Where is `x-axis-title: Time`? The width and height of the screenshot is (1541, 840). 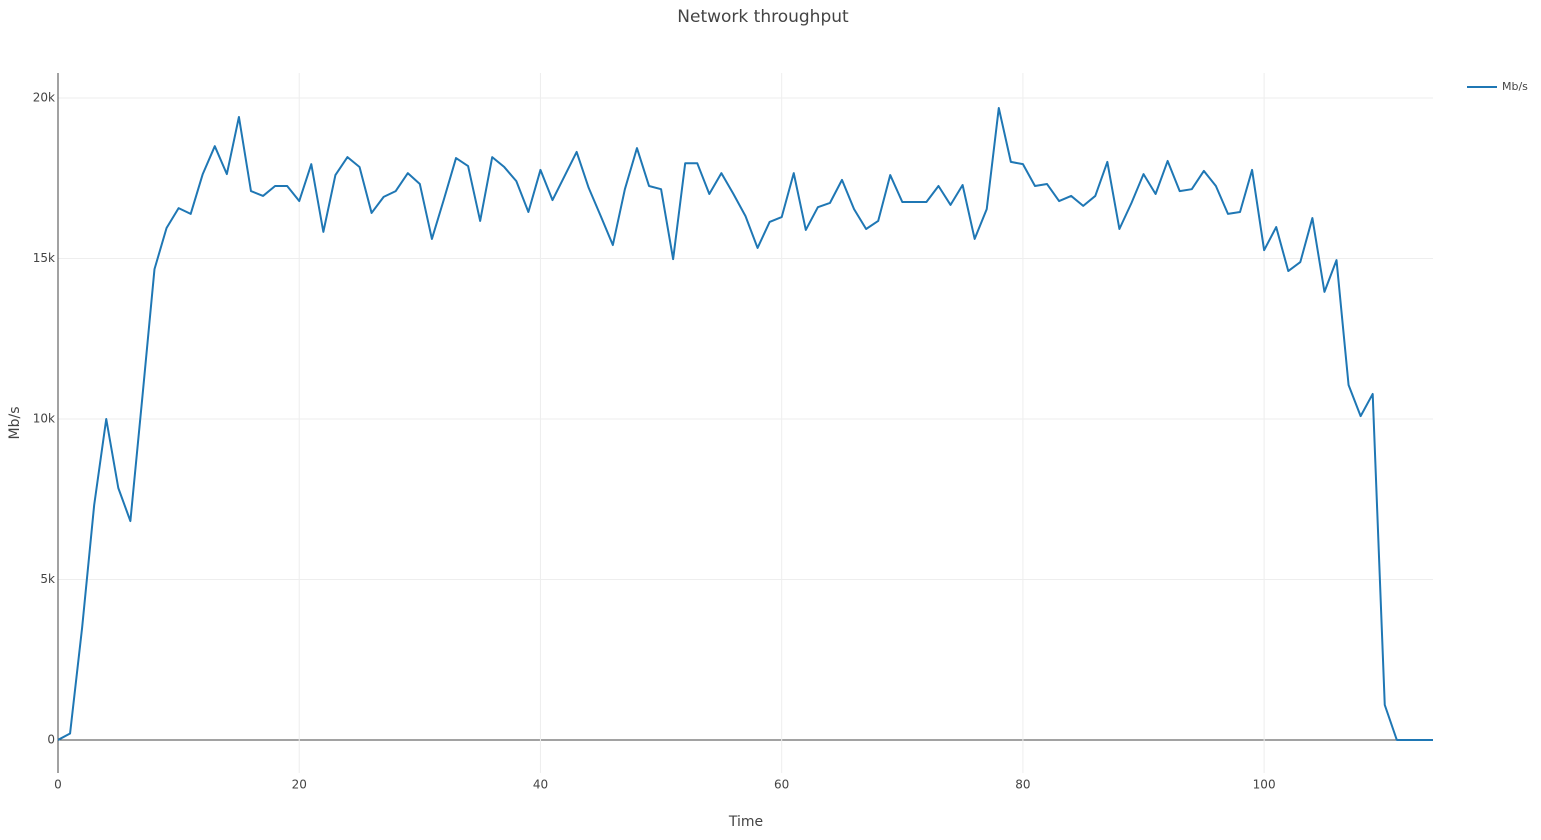 x-axis-title: Time is located at coordinates (745, 822).